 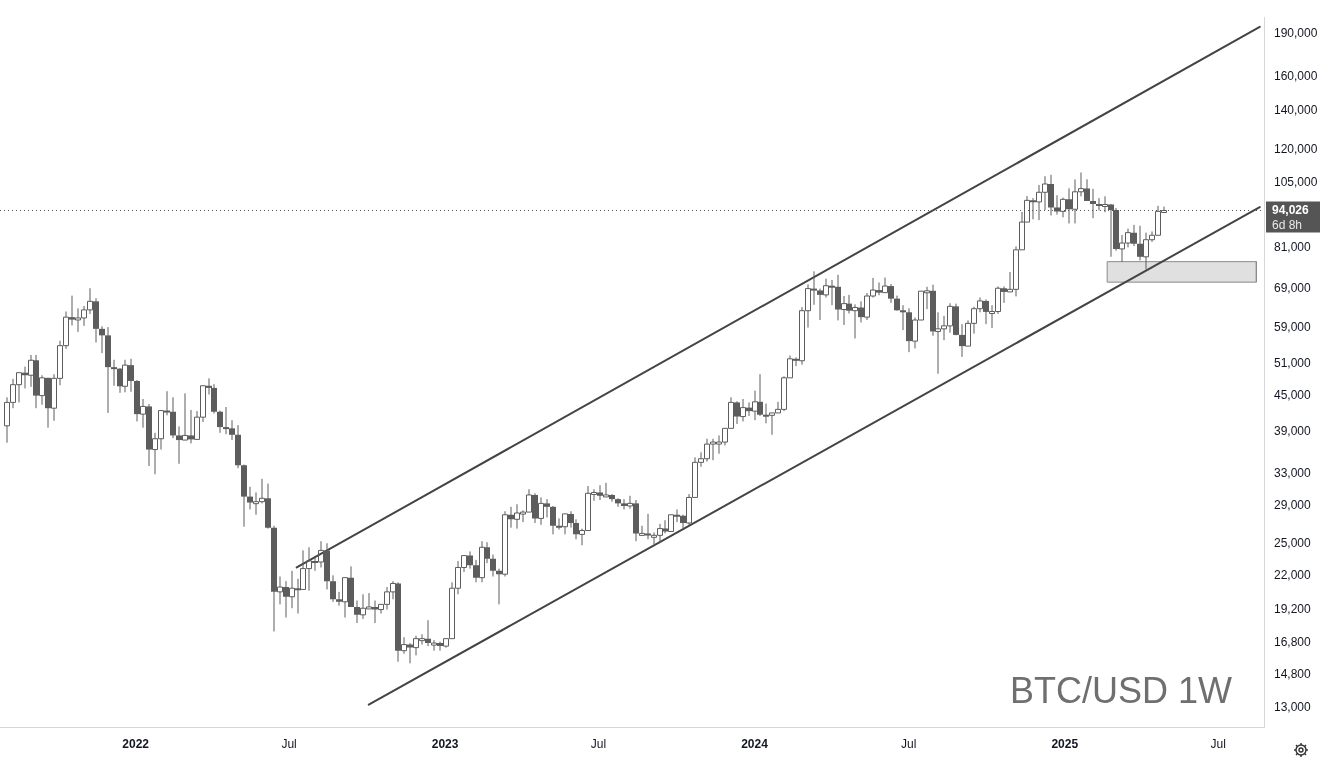 I want to click on y-tick-label: 33,000, so click(x=1293, y=472).